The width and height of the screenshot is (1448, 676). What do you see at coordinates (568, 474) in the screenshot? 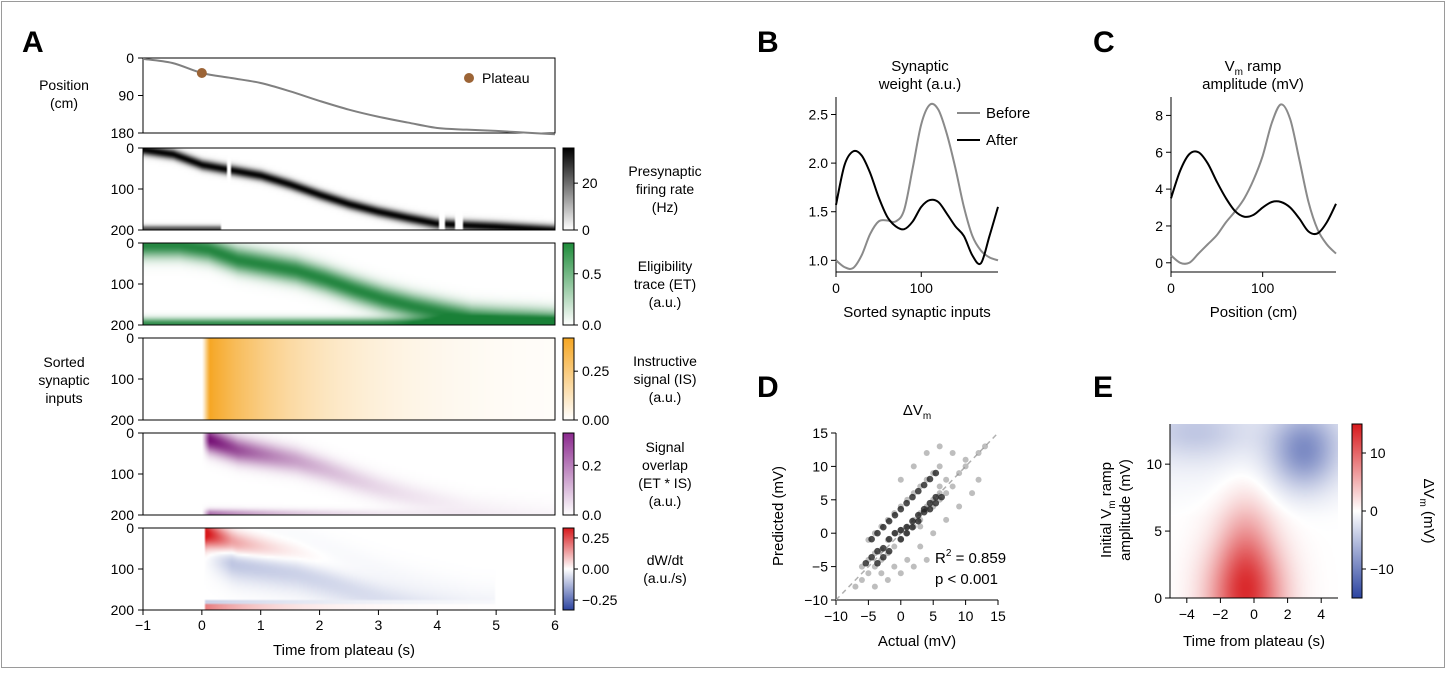
I see `colorbar-overlap` at bounding box center [568, 474].